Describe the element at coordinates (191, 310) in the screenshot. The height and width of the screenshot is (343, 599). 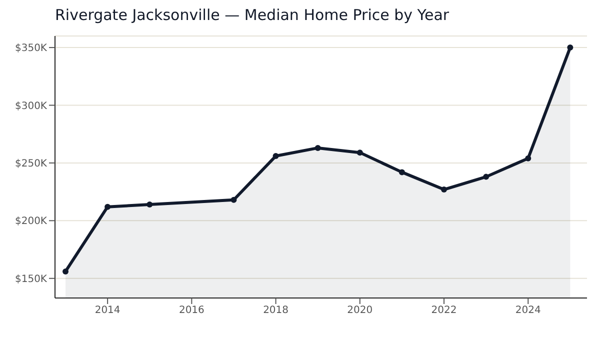
I see `x-tick-label: 2016` at that location.